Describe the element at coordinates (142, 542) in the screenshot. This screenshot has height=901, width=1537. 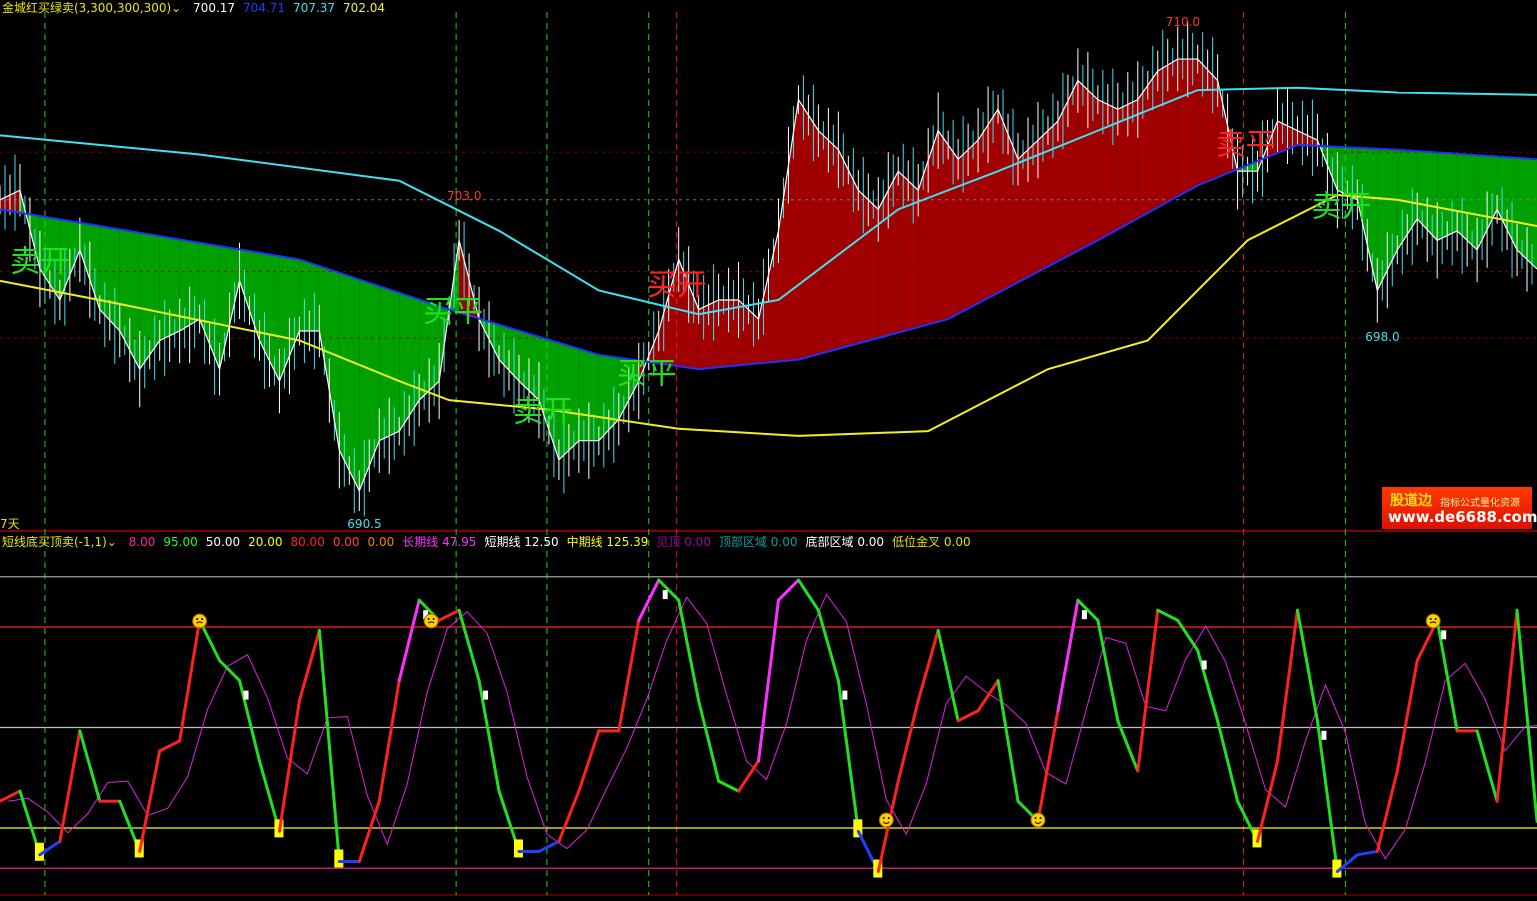
I see `indicator-value: 8.00` at that location.